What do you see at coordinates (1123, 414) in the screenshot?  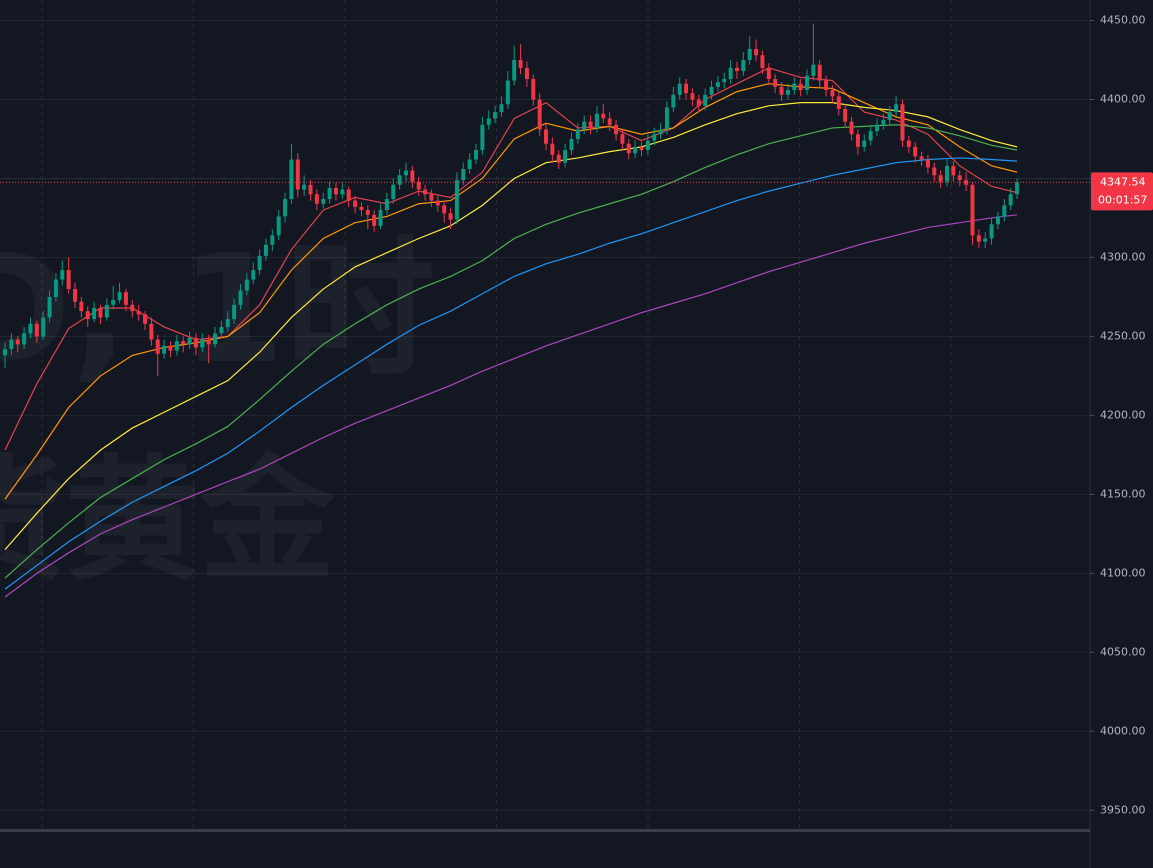 I see `y-tick-label: 4200.00` at bounding box center [1123, 414].